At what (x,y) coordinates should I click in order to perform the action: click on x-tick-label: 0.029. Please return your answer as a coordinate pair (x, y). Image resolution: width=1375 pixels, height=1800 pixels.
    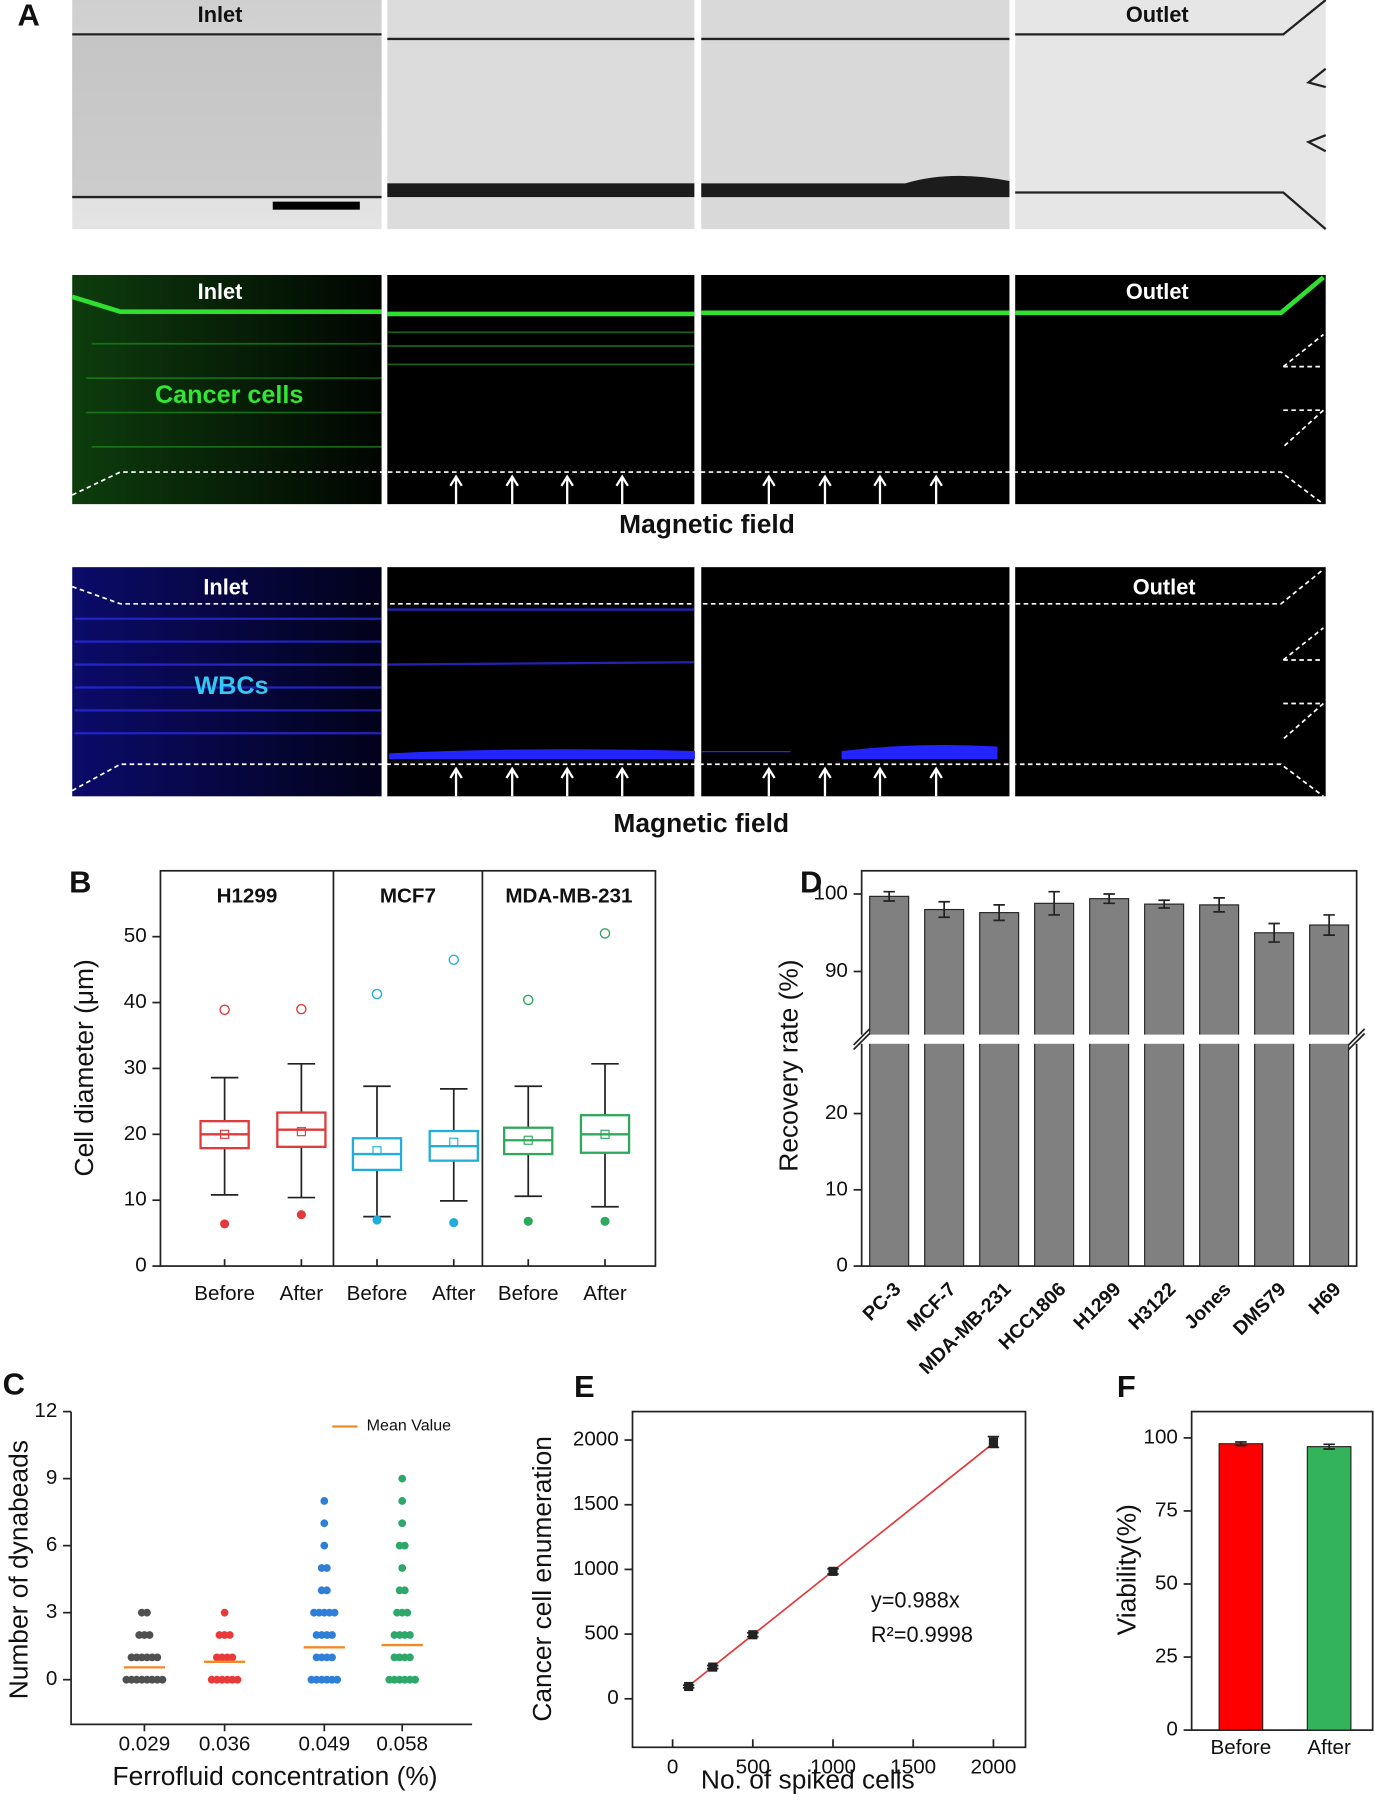
    Looking at the image, I should click on (145, 1743).